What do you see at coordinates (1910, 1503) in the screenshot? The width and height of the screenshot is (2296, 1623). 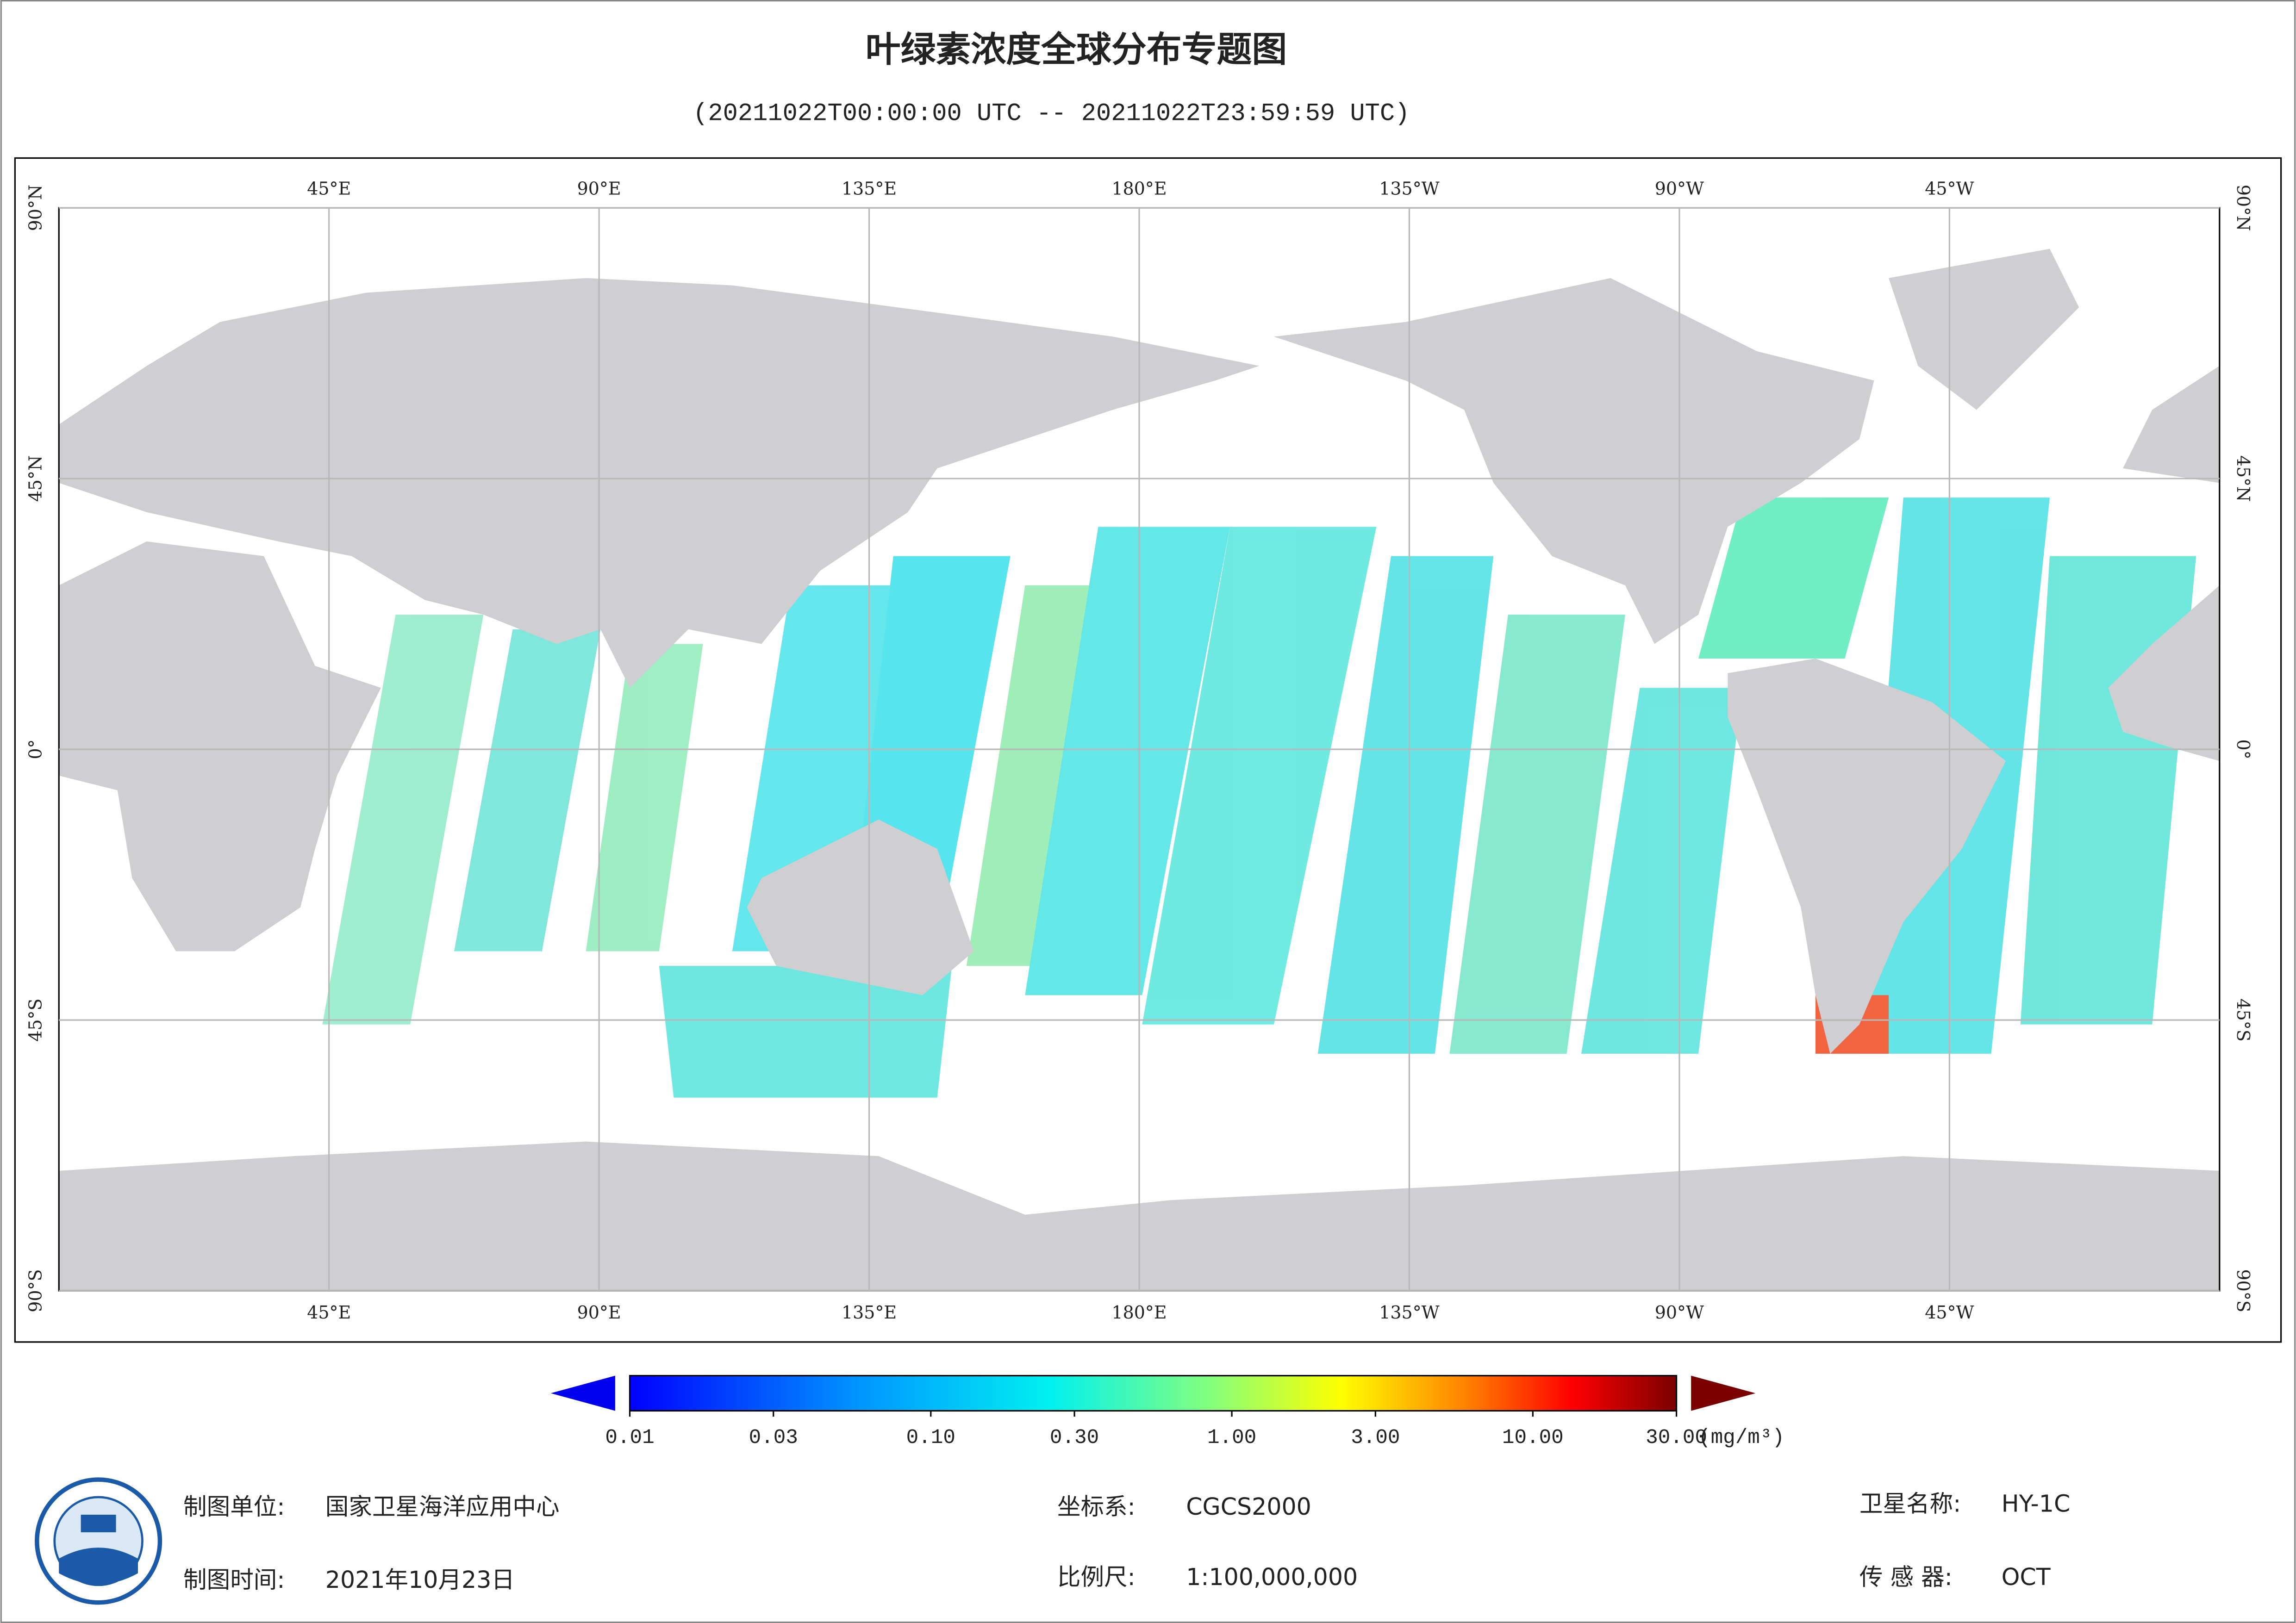 I see `footer-label: 卫星名称:` at bounding box center [1910, 1503].